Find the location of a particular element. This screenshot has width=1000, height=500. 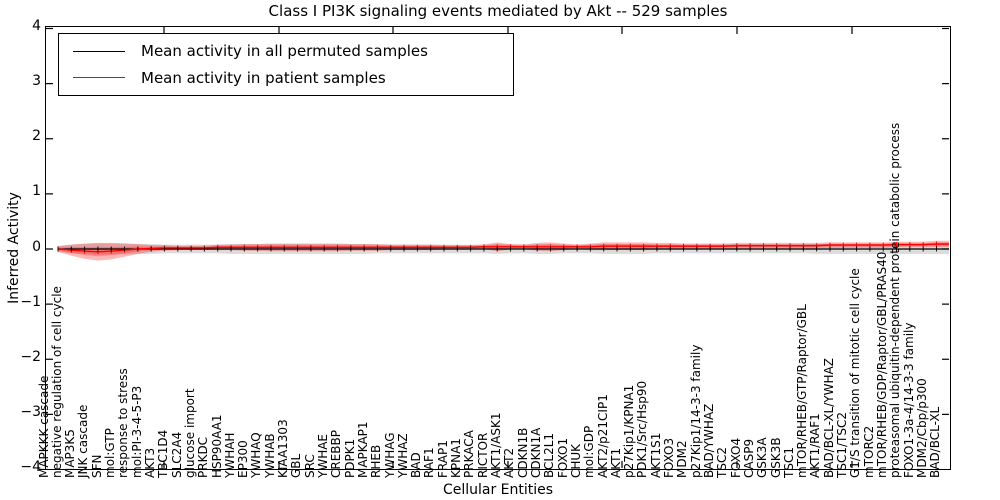

y-tick-label: −3 is located at coordinates (30, 411).